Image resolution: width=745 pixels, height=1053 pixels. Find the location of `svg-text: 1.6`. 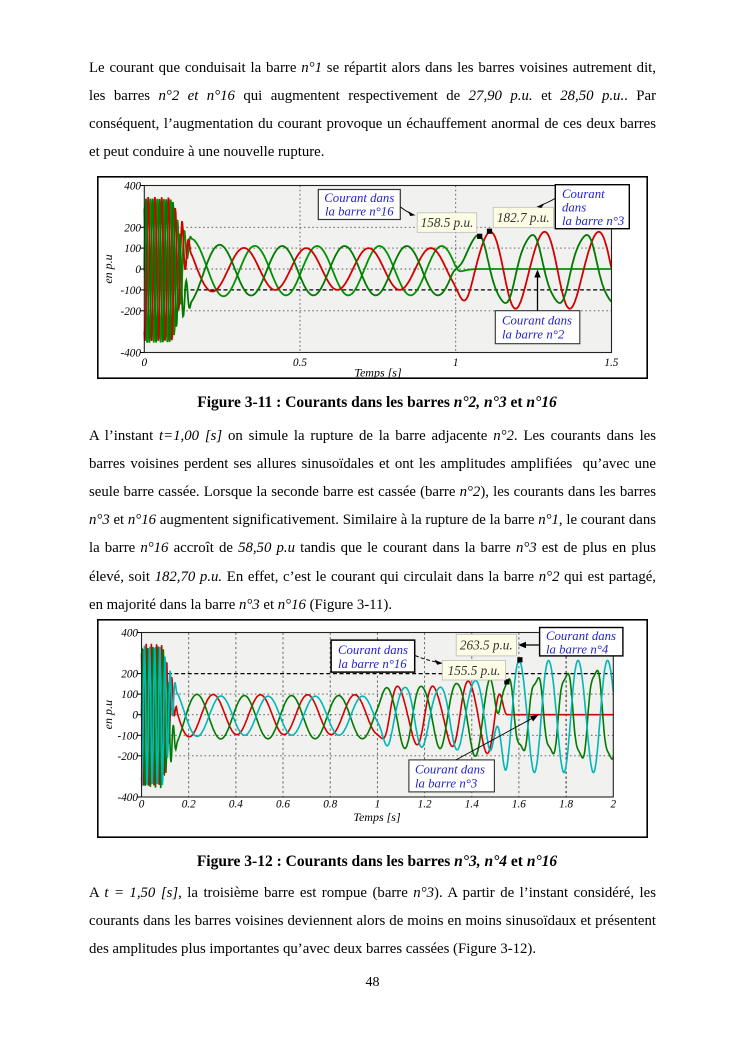

svg-text: 1.6 is located at coordinates (519, 805).